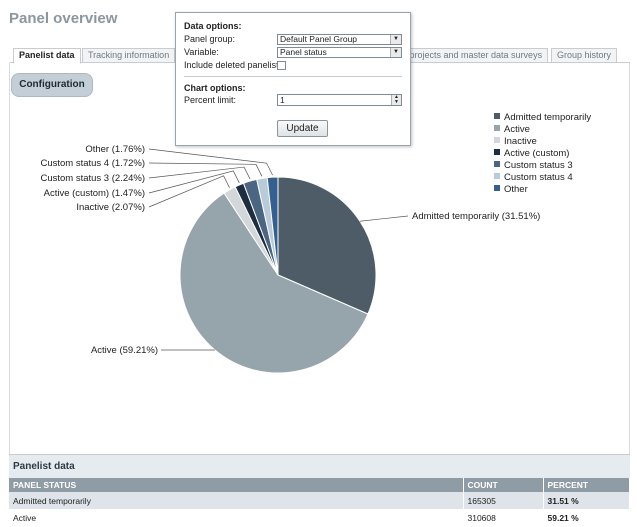  I want to click on configuration-button: Configuration, so click(52, 85).